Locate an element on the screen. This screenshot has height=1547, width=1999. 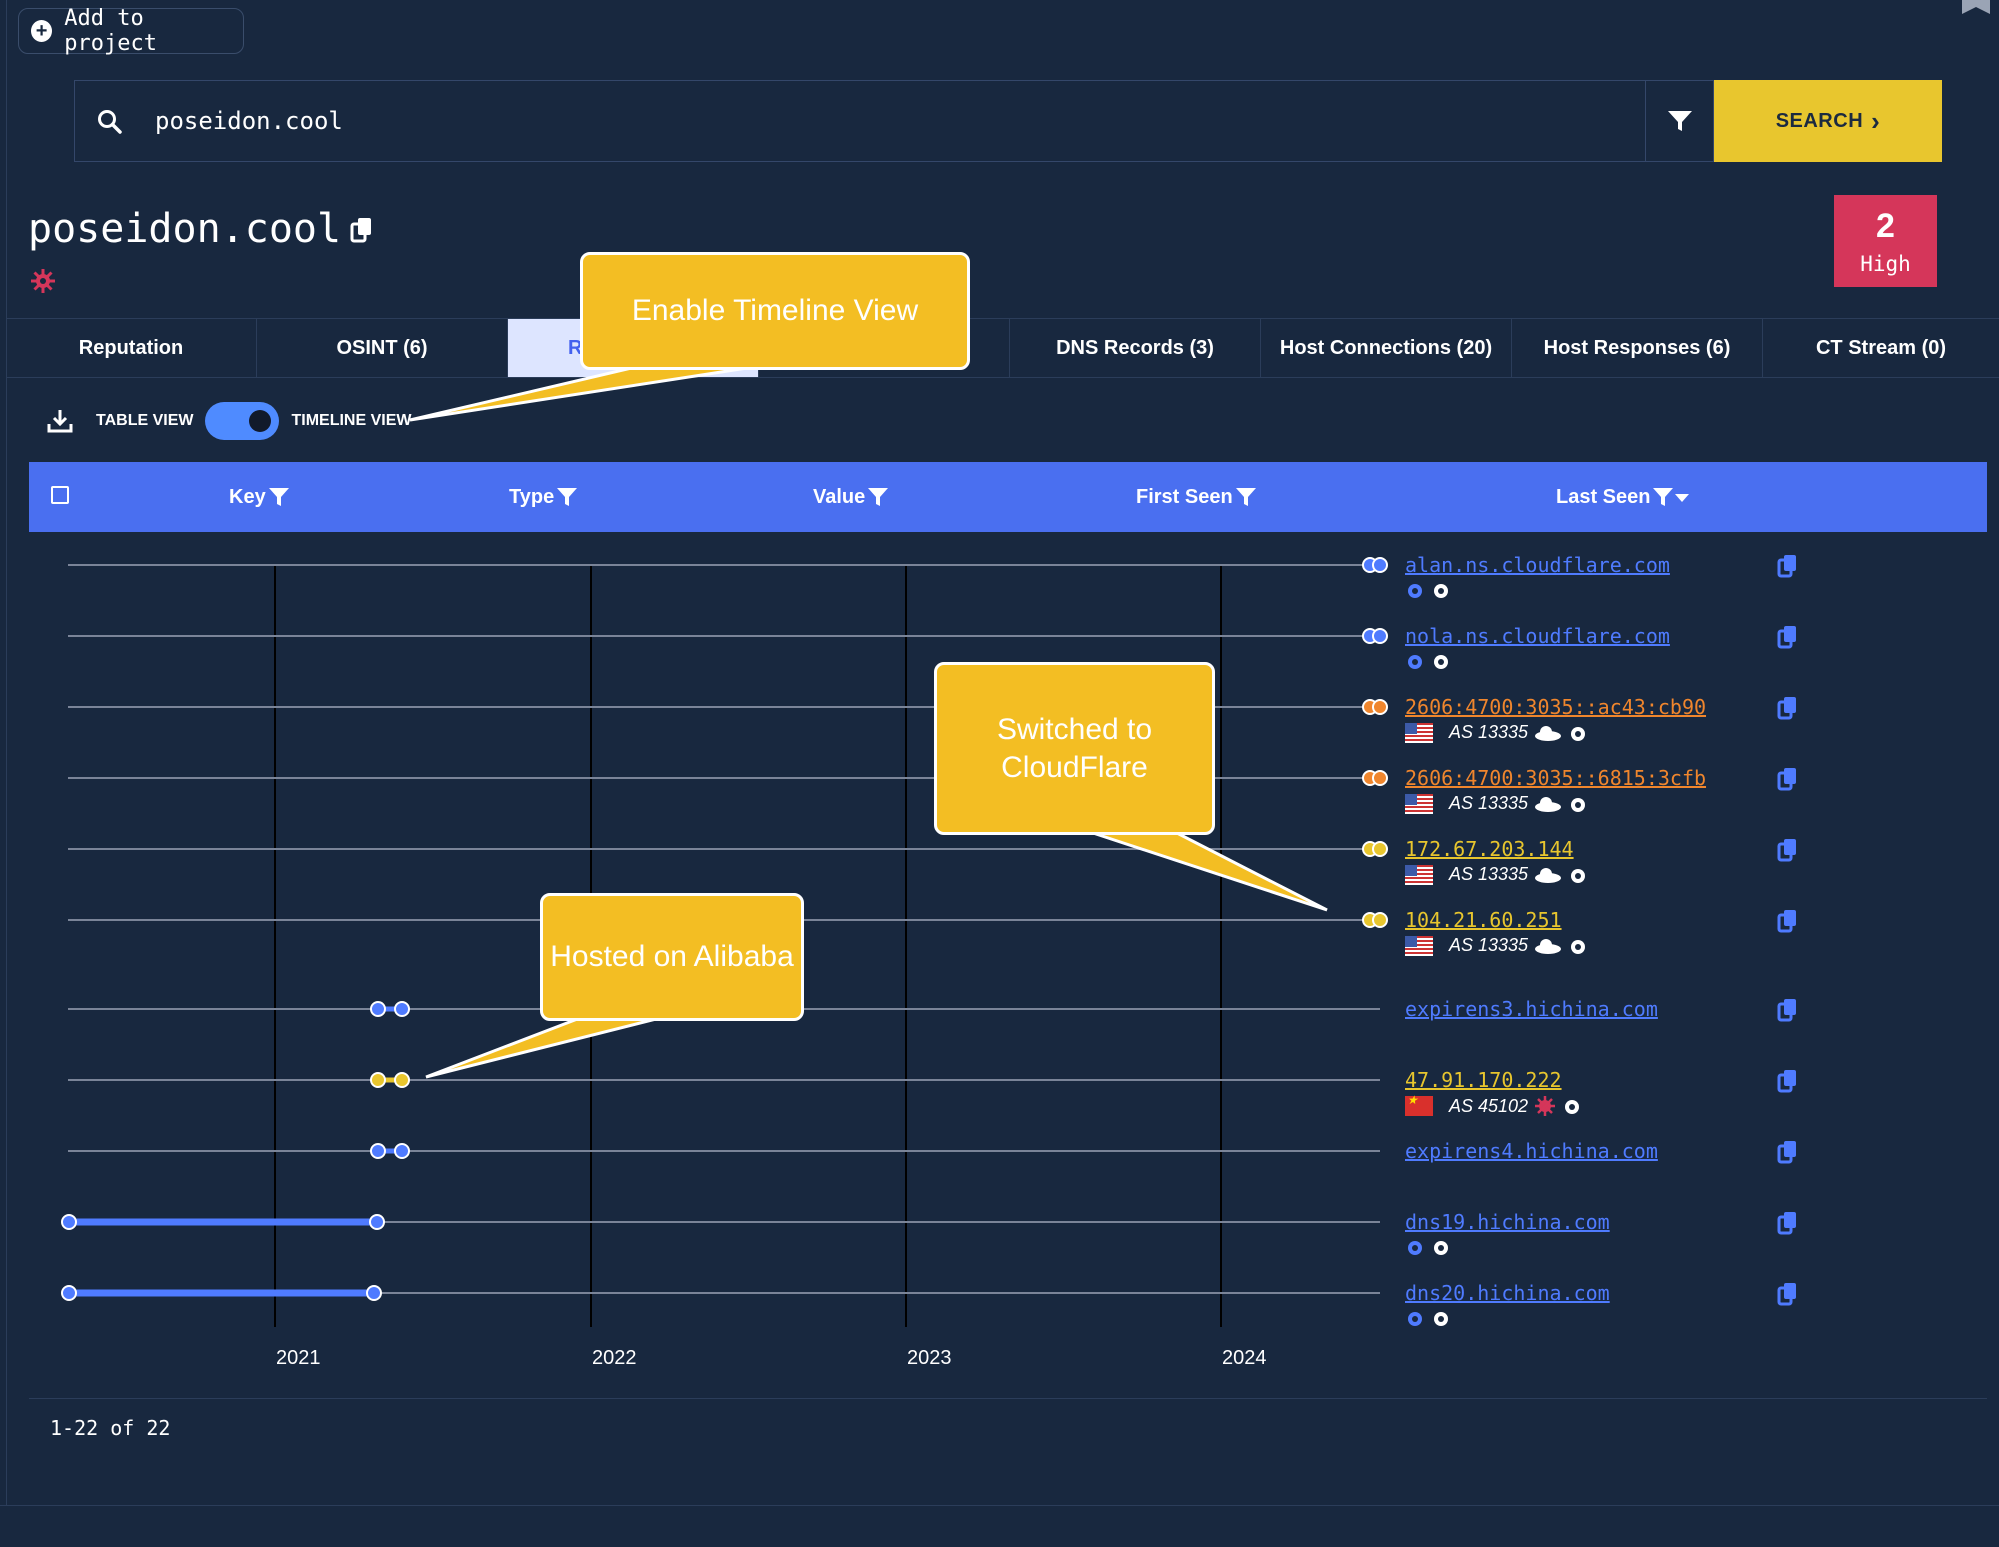
add-to-project-label: Add to project is located at coordinates (110, 31).